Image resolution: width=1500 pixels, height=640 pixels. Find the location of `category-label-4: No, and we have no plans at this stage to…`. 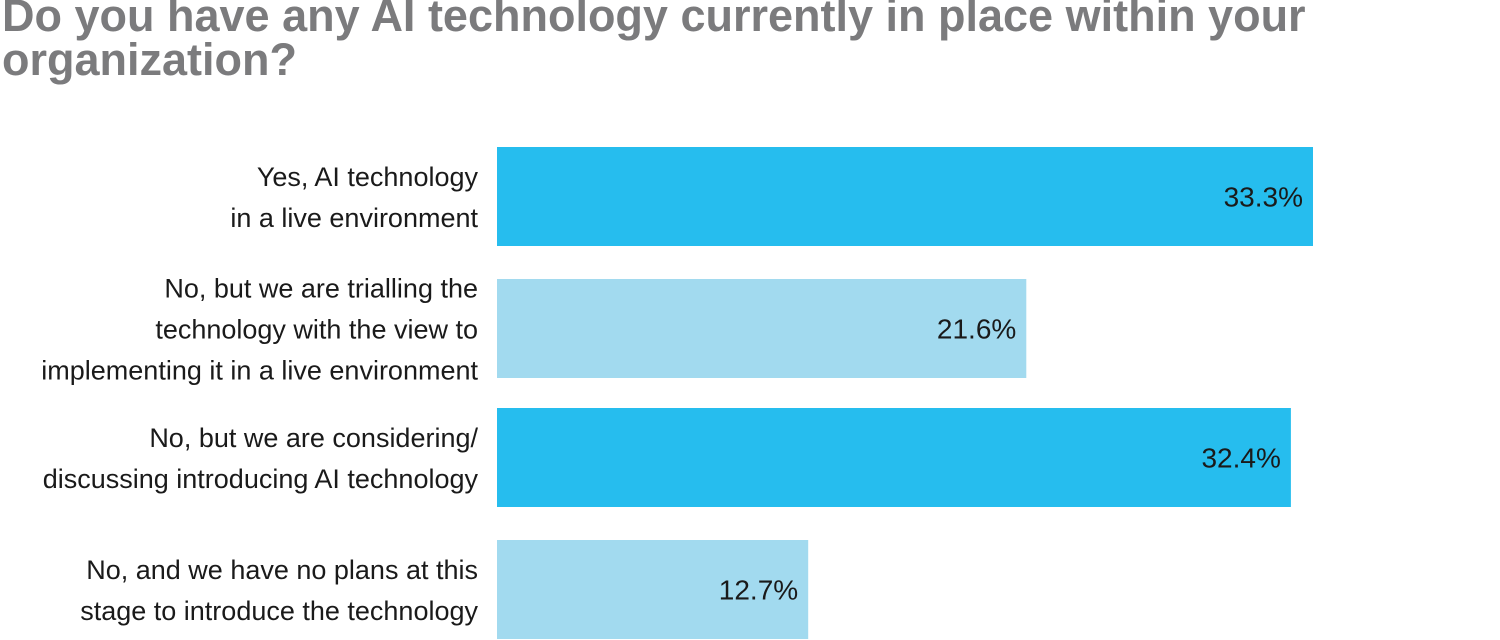

category-label-4: No, and we have no plans at this stage to… is located at coordinates (279, 590).